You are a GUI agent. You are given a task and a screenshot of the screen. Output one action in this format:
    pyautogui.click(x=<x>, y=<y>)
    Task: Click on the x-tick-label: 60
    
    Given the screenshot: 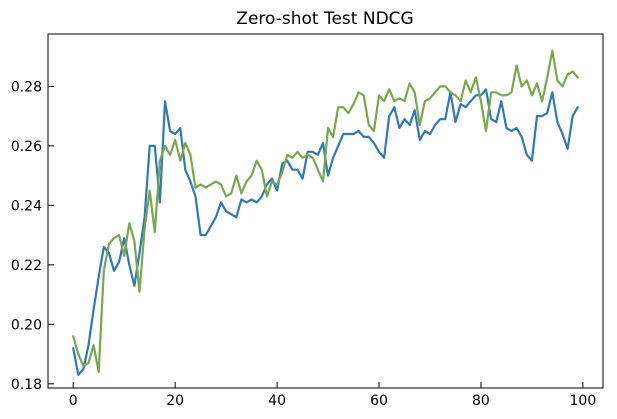 What is the action you would take?
    pyautogui.click(x=379, y=401)
    